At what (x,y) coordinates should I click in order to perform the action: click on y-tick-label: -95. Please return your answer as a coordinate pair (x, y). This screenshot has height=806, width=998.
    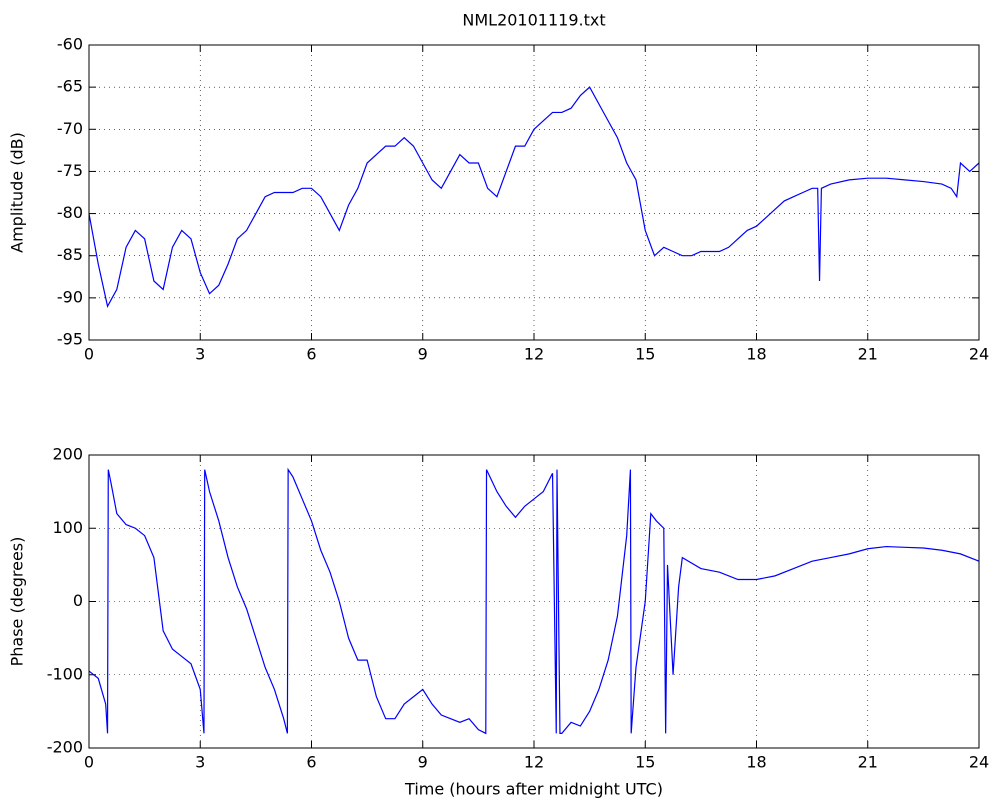
    Looking at the image, I should click on (70, 339).